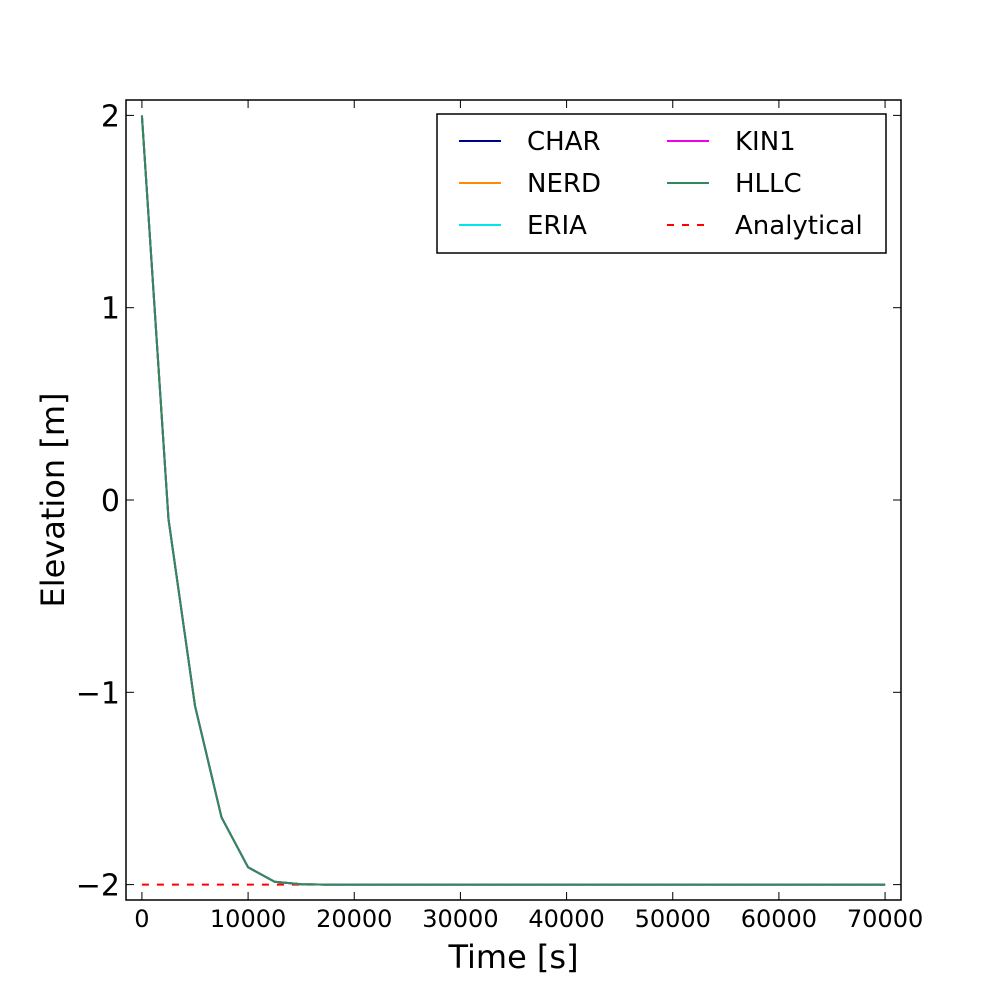 Image resolution: width=1000 pixels, height=1000 pixels. I want to click on legend: CHAR NERD ERIA KIN1 HLLC Analytical, so click(661, 183).